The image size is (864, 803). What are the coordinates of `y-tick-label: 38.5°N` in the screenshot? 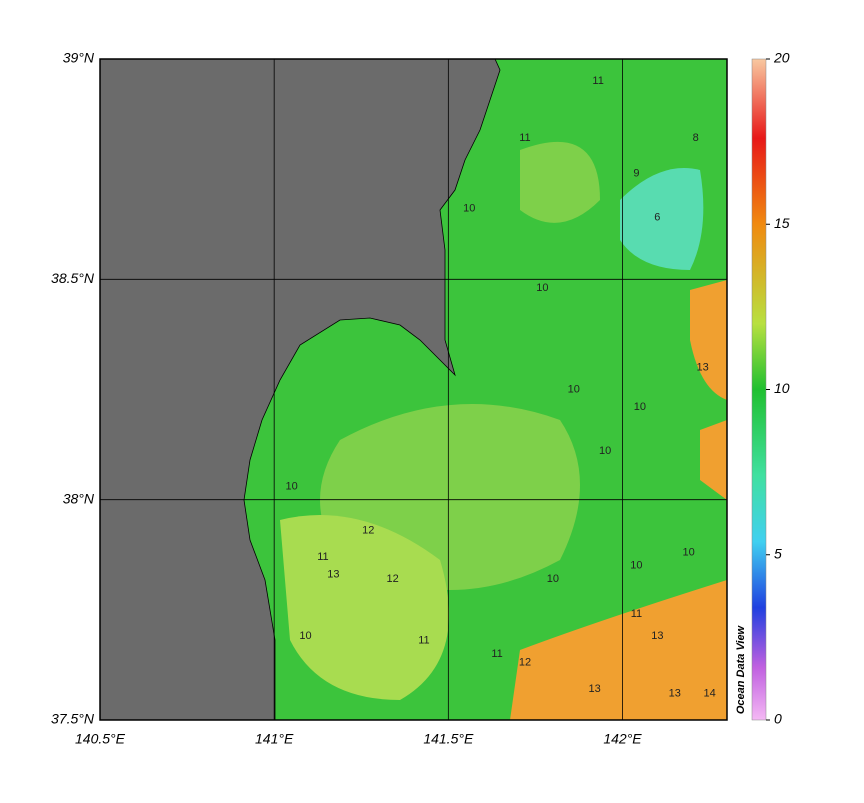 It's located at (73, 278).